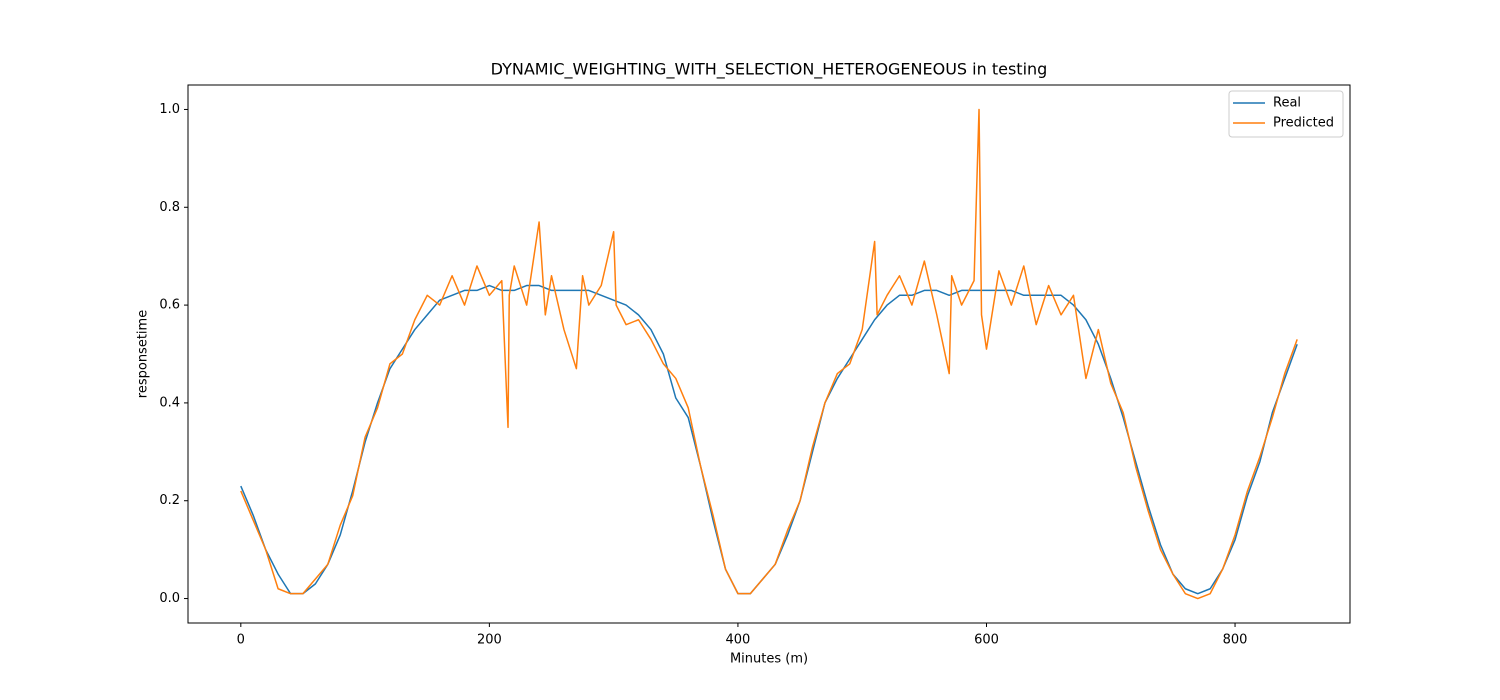 This screenshot has height=700, width=1500. What do you see at coordinates (769, 659) in the screenshot?
I see `x-axis-label: Minutes (m)` at bounding box center [769, 659].